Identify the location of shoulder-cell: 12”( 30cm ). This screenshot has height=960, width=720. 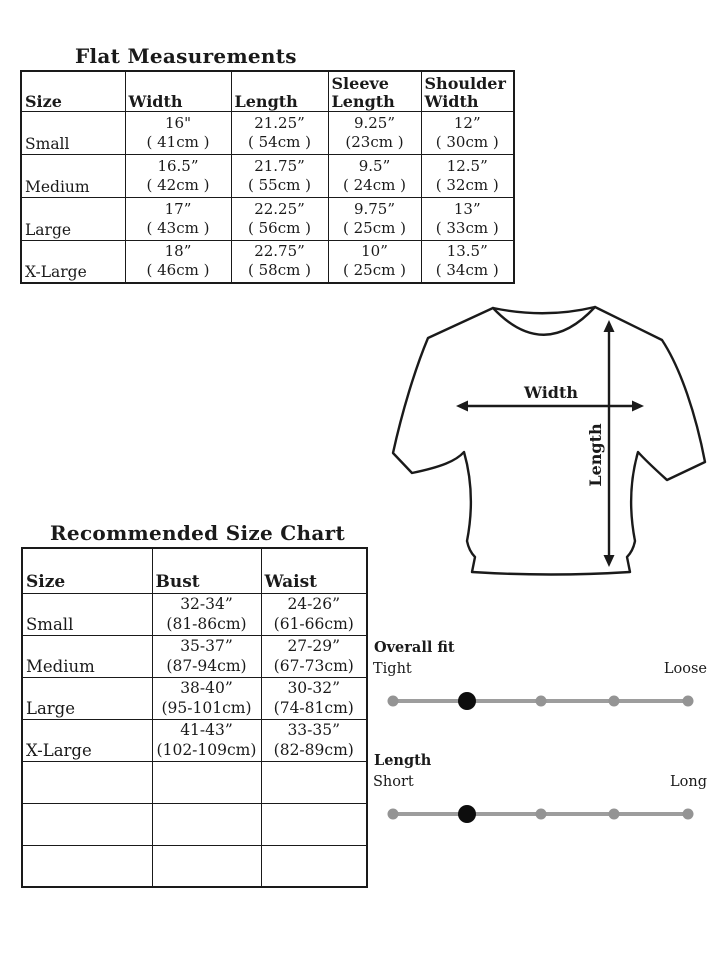
(467, 132).